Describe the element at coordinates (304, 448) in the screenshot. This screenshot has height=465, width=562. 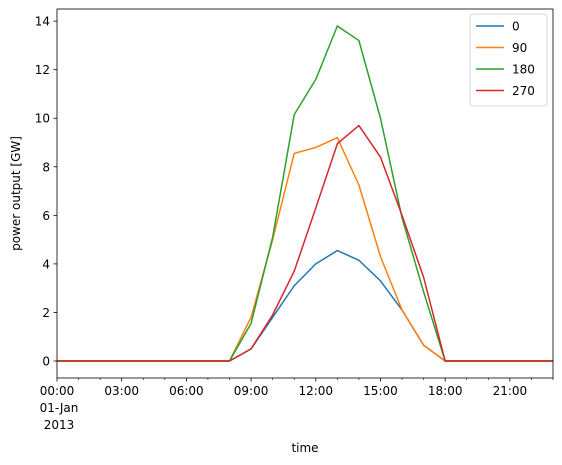
I see `x-axis-label: time` at that location.